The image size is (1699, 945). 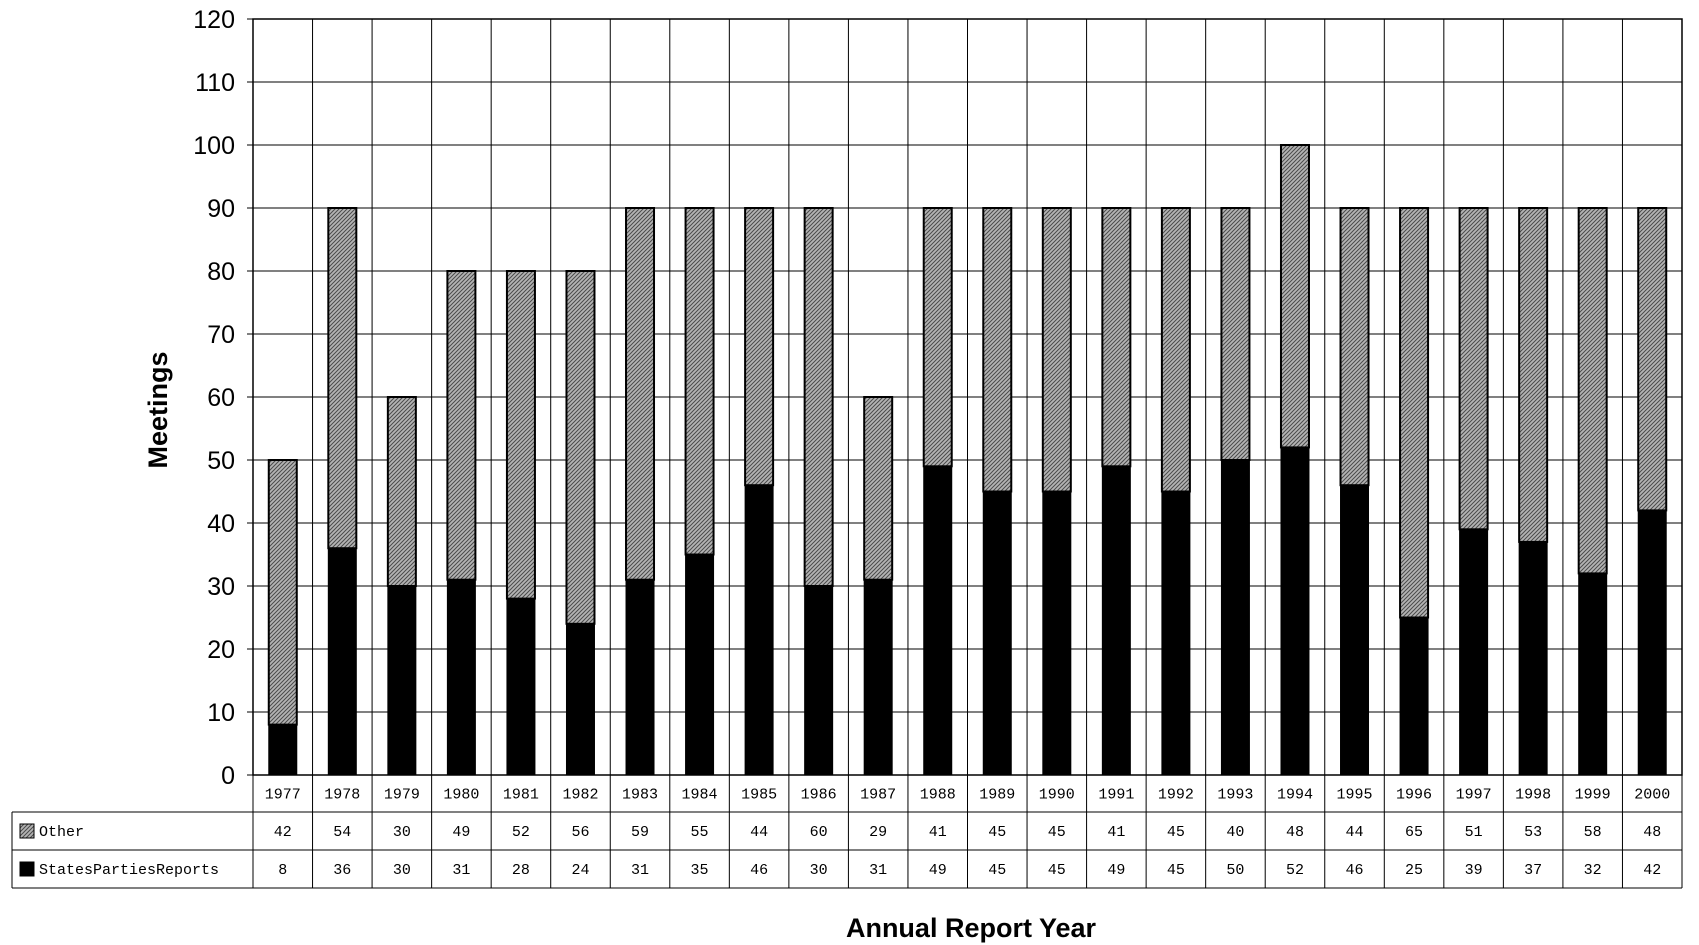 I want to click on bar-states-parties-reports-1987, so click(x=878, y=677).